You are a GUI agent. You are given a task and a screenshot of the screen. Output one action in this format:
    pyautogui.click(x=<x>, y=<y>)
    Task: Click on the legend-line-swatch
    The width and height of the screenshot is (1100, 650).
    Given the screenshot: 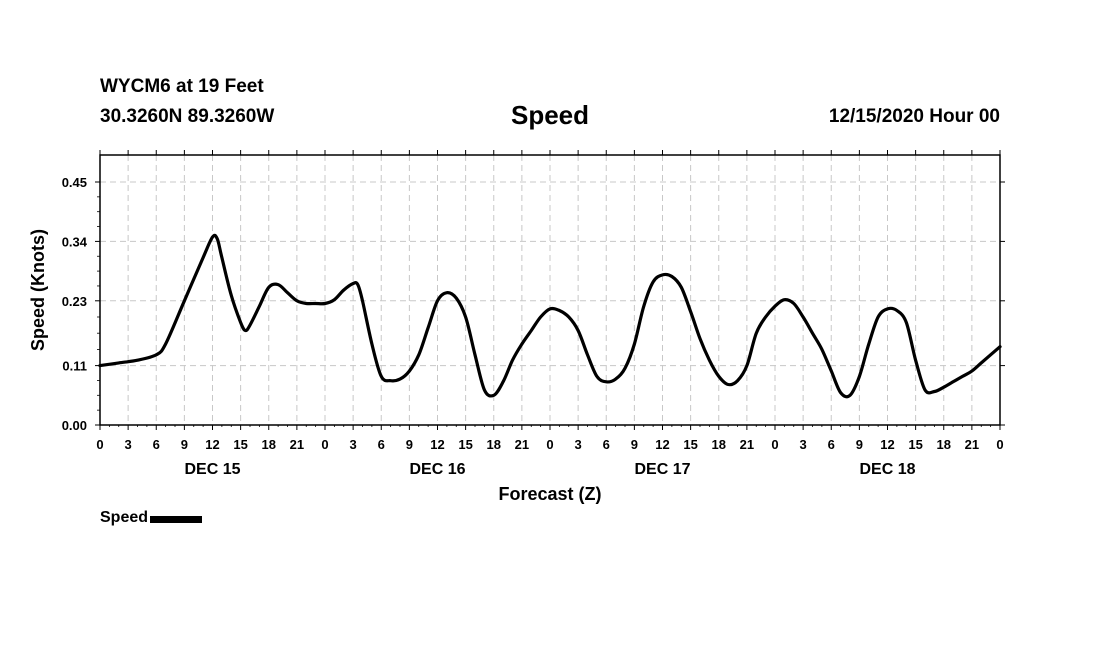 What is the action you would take?
    pyautogui.click(x=176, y=519)
    